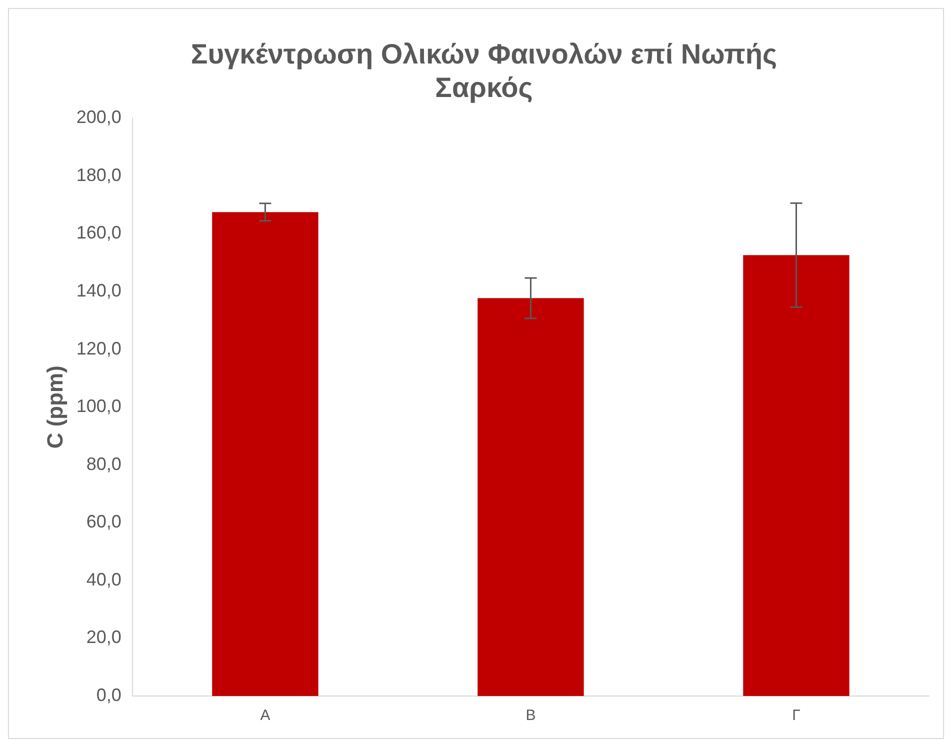  Describe the element at coordinates (55, 407) in the screenshot. I see `y-axis-title: C (ppm)` at that location.